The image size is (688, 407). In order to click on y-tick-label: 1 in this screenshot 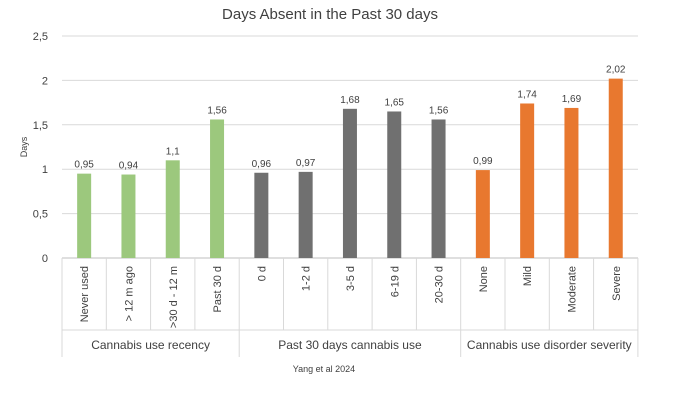, I will do `click(45, 170)`.